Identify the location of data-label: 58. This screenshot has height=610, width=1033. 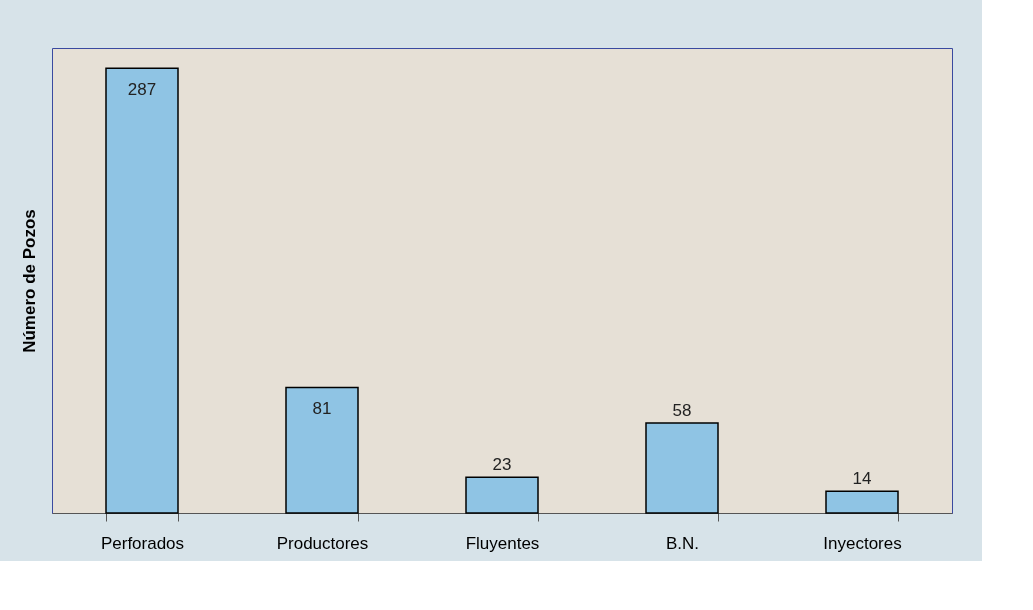
(682, 411).